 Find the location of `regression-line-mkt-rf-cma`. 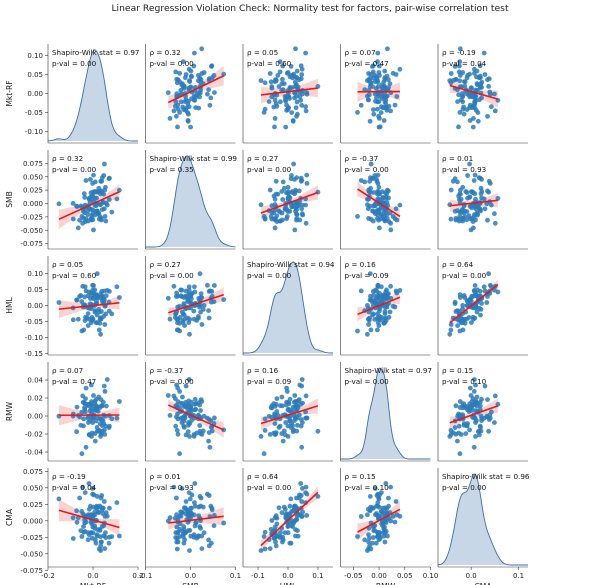

regression-line-mkt-rf-cma is located at coordinates (474, 92).